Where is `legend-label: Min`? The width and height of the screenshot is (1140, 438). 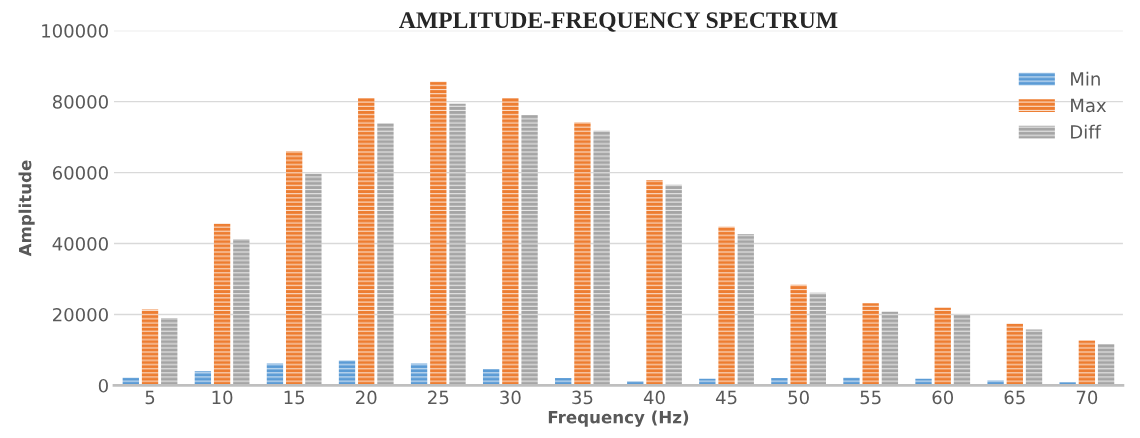
legend-label: Min is located at coordinates (1085, 78).